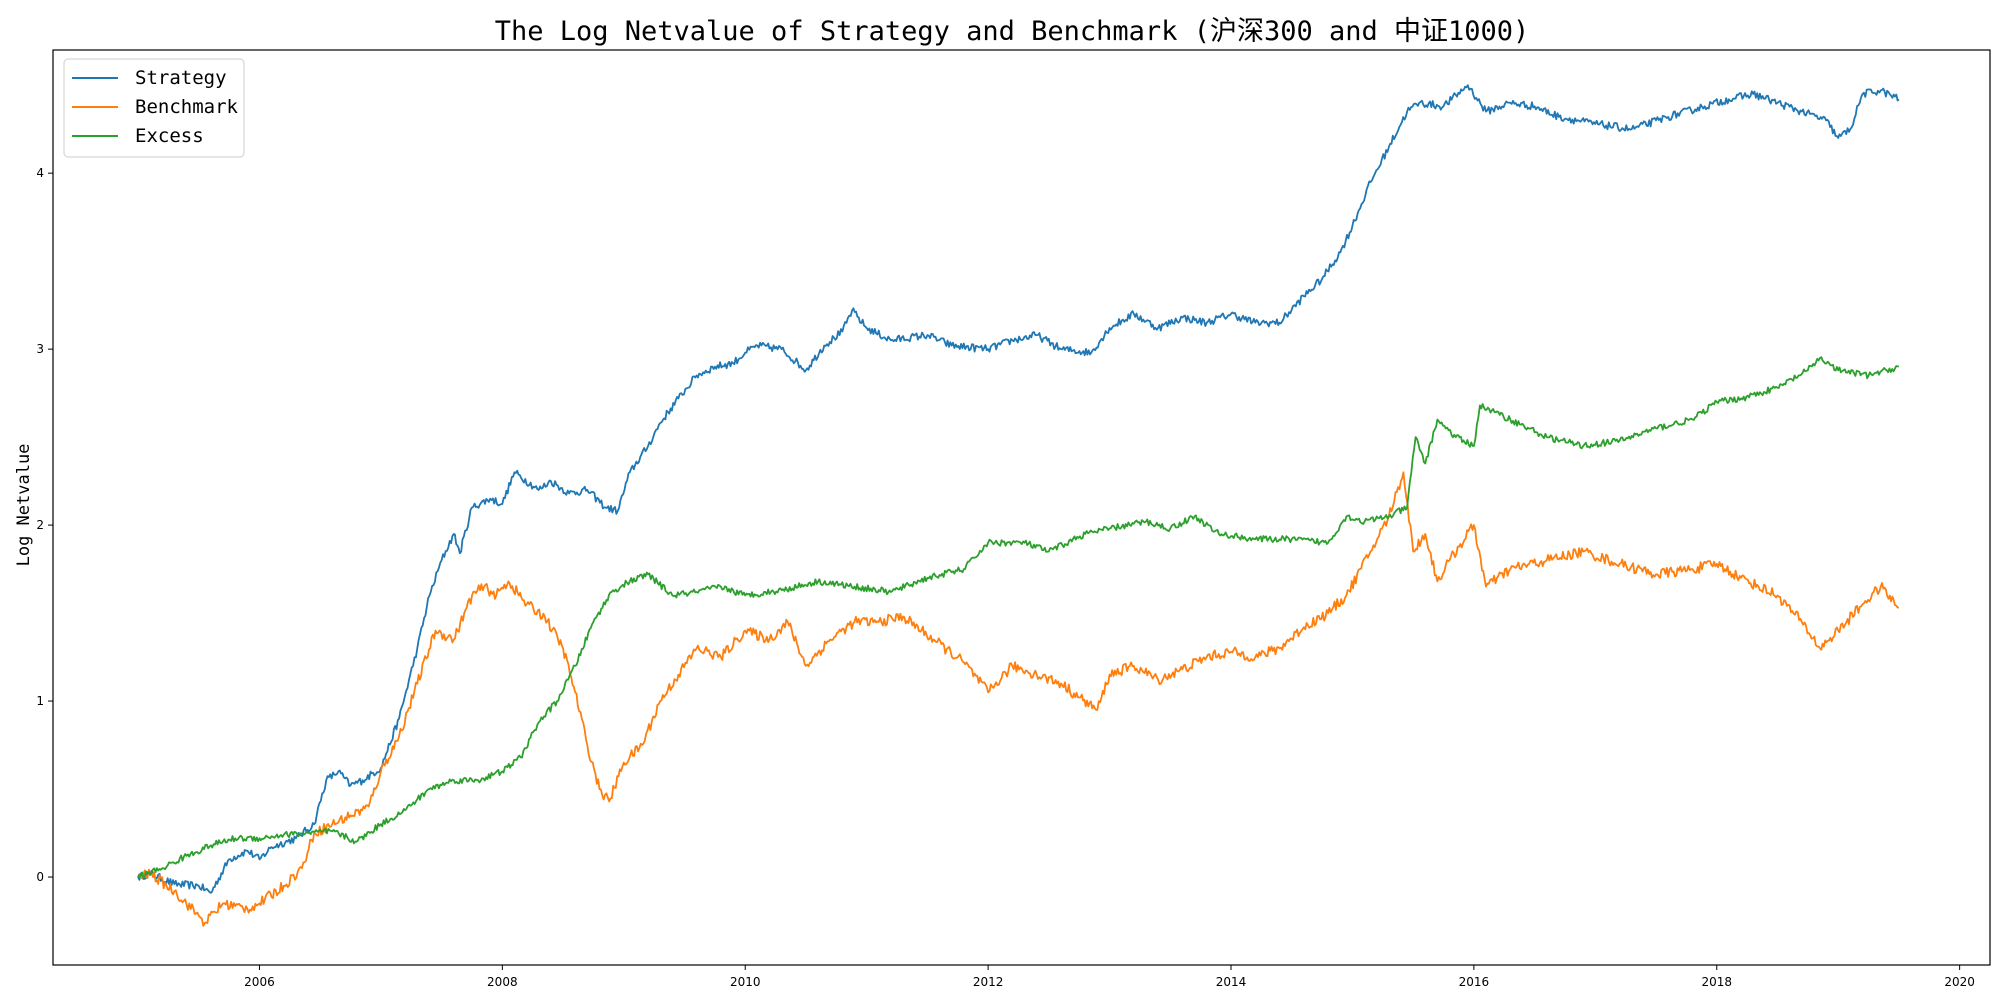 The image size is (2000, 1000). What do you see at coordinates (1716, 982) in the screenshot?
I see `x-tick-label: 2018` at bounding box center [1716, 982].